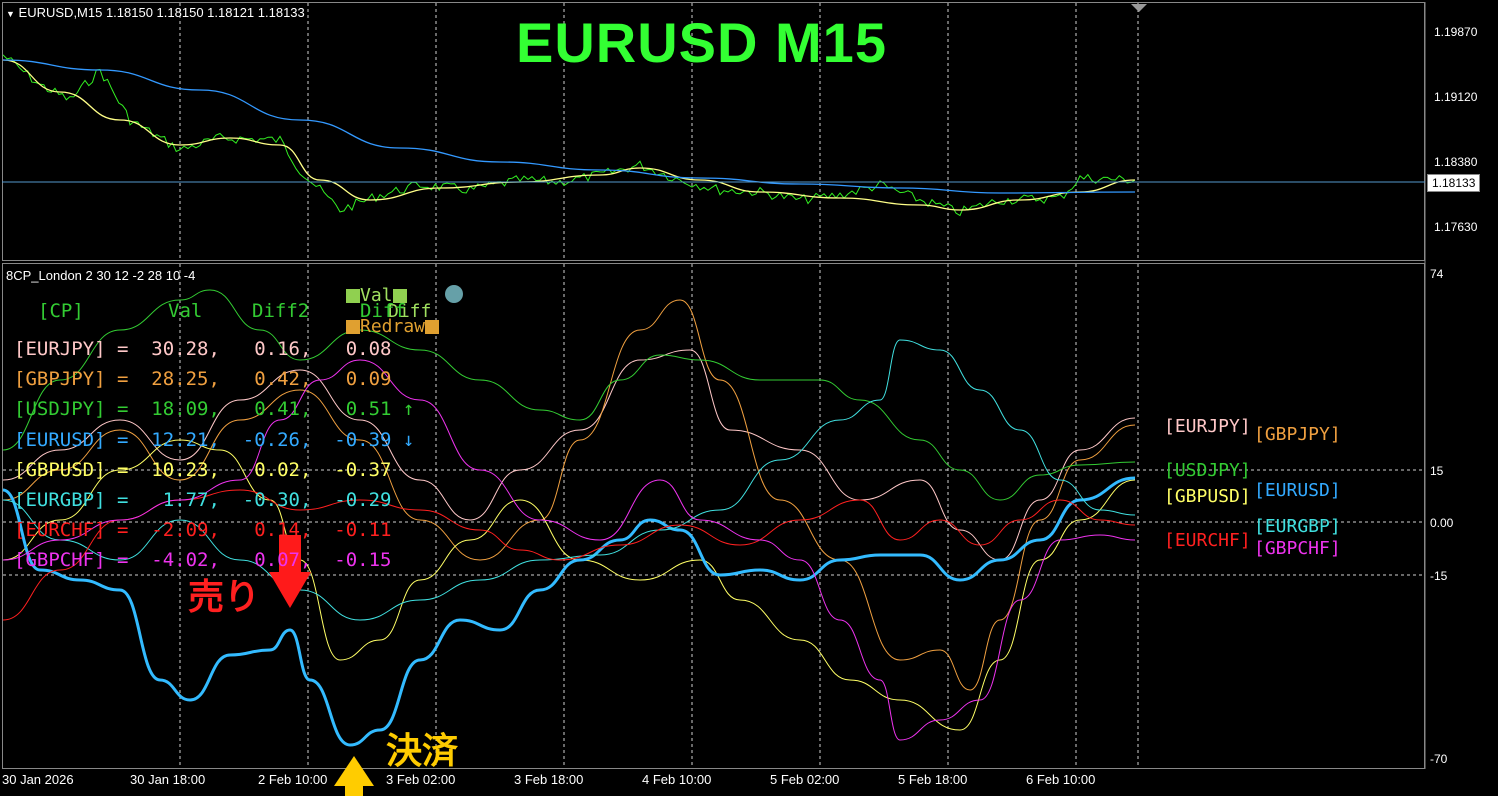 The image size is (1498, 796). I want to click on legend-label: [GBPCHF], so click(1297, 548).